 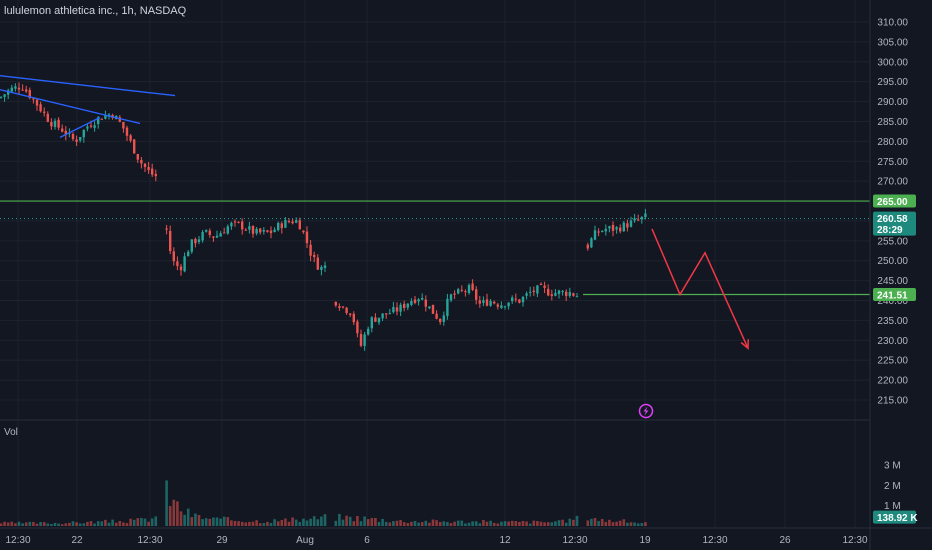 What do you see at coordinates (367, 540) in the screenshot?
I see `time-tick-label: 6` at bounding box center [367, 540].